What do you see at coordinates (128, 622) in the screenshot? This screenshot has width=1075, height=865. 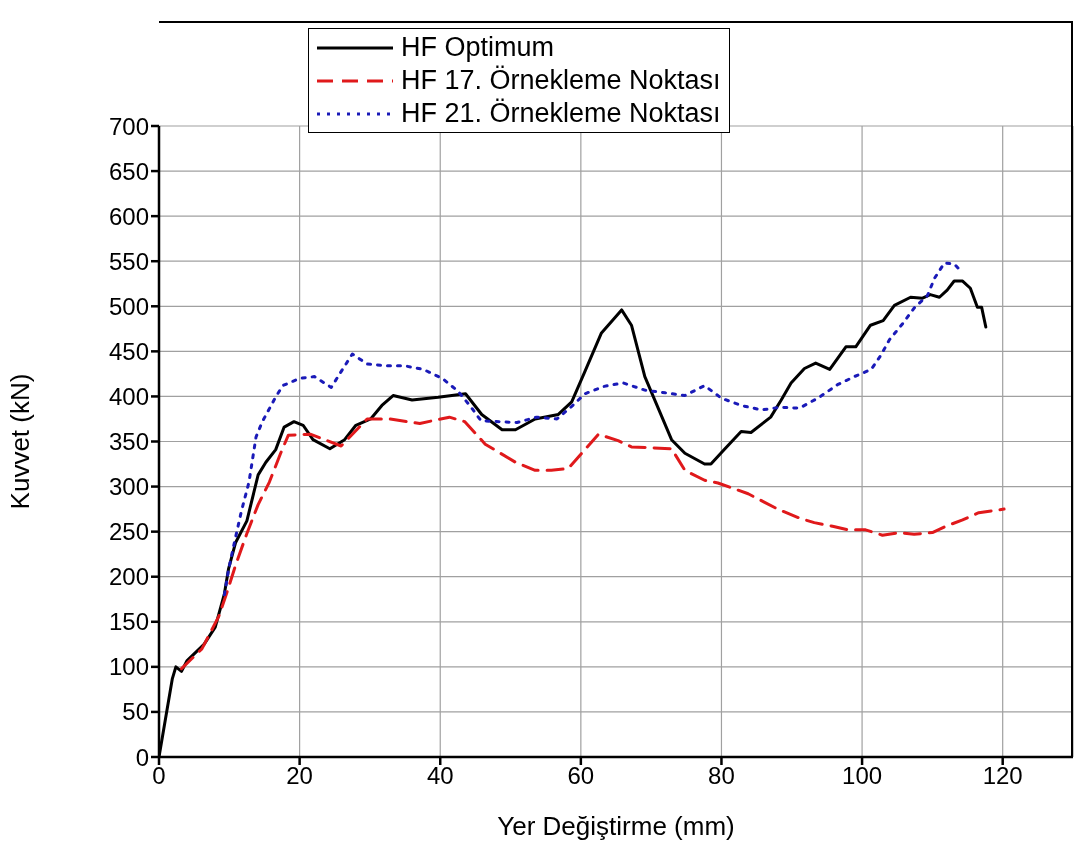 I see `y-tick-label: 150` at bounding box center [128, 622].